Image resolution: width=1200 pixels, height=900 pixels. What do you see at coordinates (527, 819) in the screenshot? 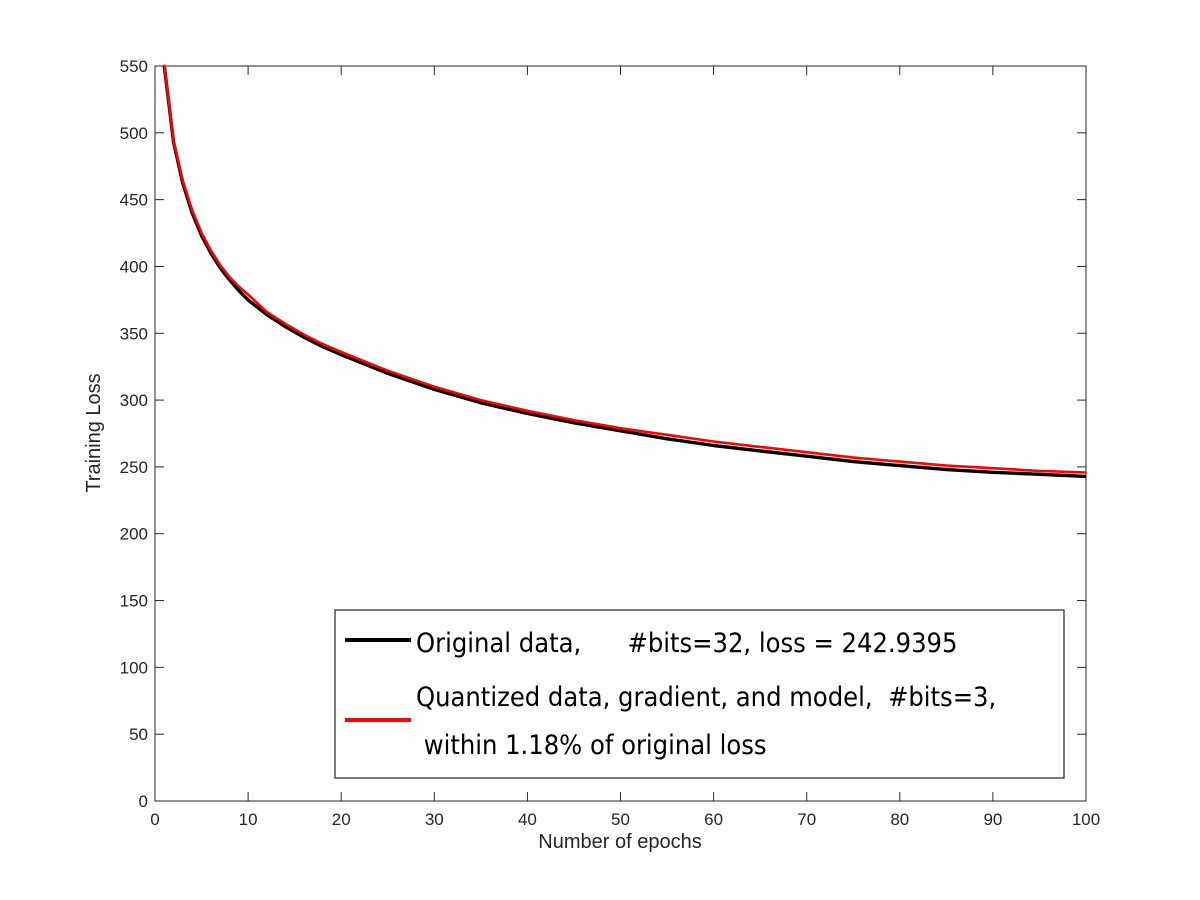
I see `x-tick-label: 40` at bounding box center [527, 819].